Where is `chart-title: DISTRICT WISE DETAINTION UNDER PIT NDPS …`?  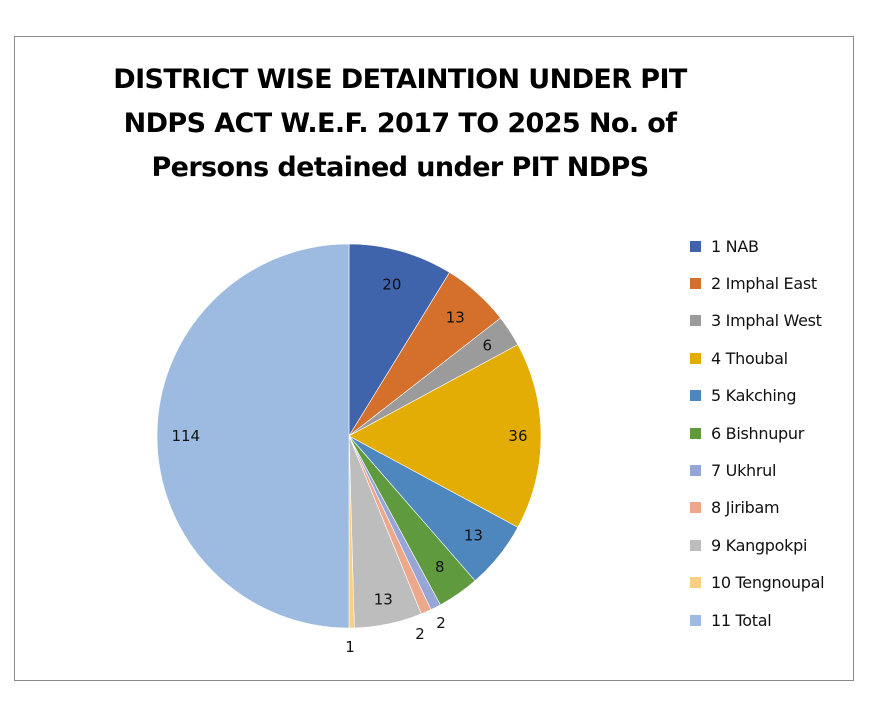 chart-title: DISTRICT WISE DETAINTION UNDER PIT NDPS … is located at coordinates (400, 124).